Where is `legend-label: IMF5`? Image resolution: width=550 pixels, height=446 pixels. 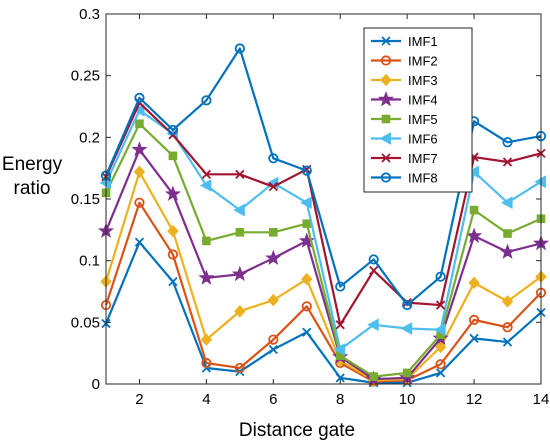 legend-label: IMF5 is located at coordinates (423, 119).